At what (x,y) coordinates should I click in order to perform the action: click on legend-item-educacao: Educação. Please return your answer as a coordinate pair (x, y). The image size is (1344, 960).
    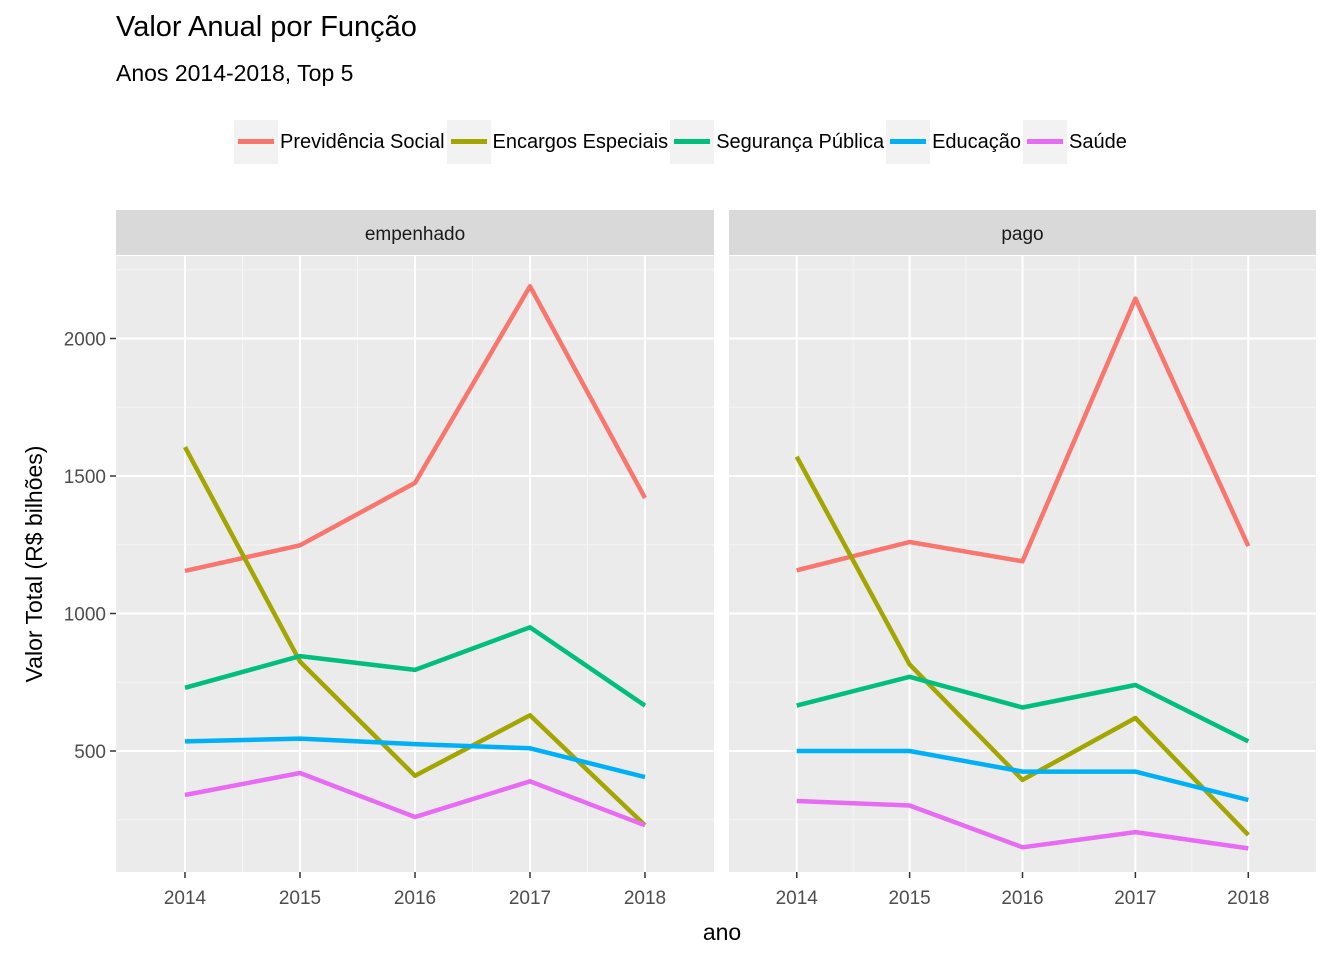
    Looking at the image, I should click on (953, 142).